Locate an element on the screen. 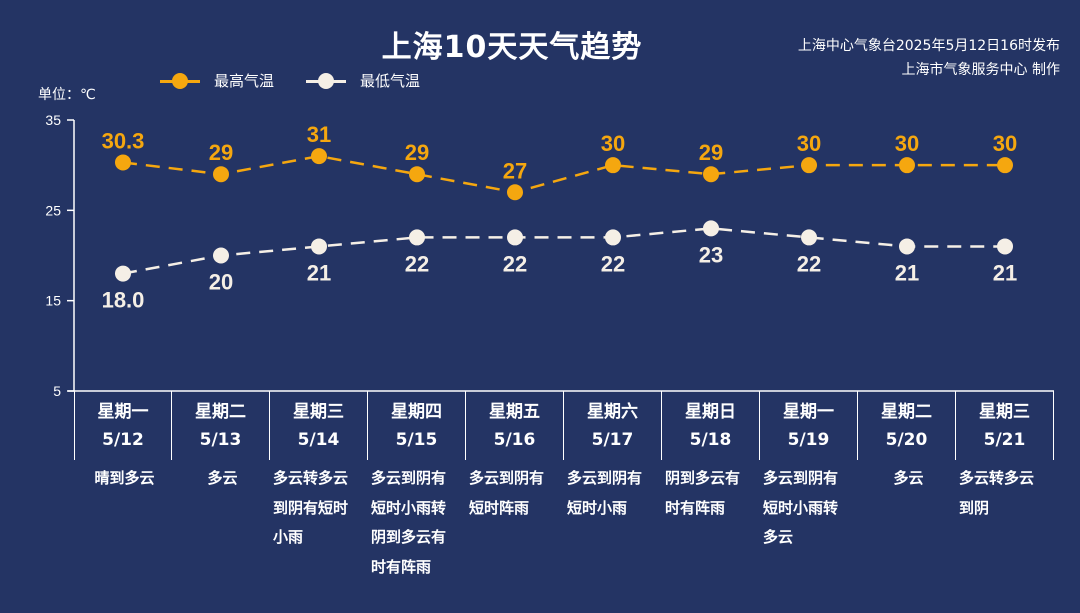 The image size is (1080, 613). low-temp-label: 23 is located at coordinates (711, 254).